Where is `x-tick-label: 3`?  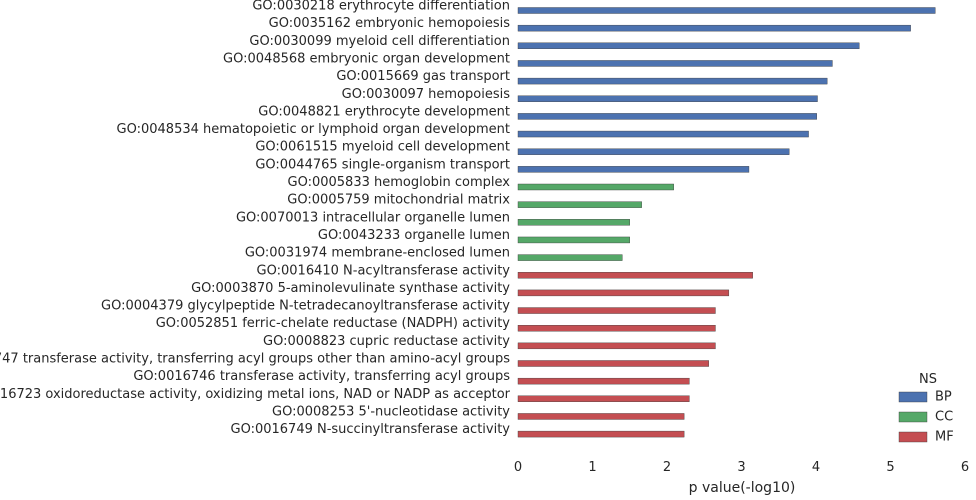
x-tick-label: 3 is located at coordinates (741, 467).